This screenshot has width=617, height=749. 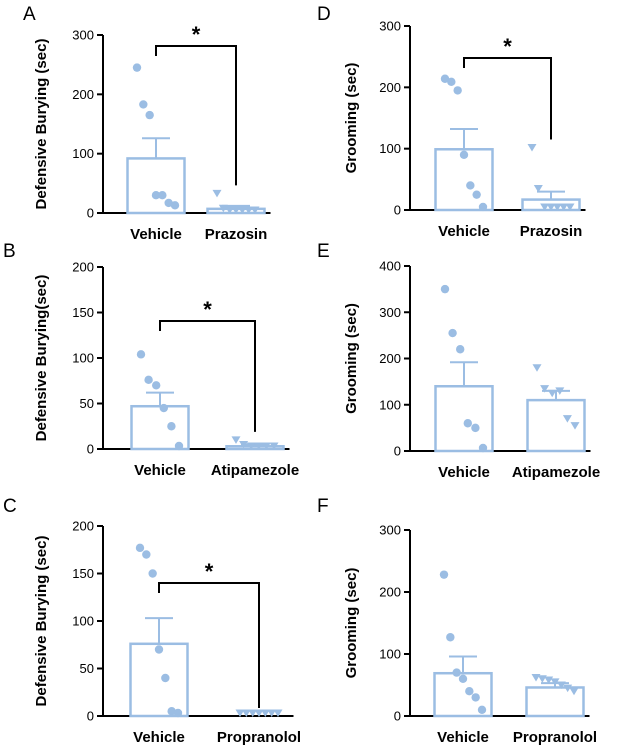 I want to click on panel-label: B, so click(x=9, y=251).